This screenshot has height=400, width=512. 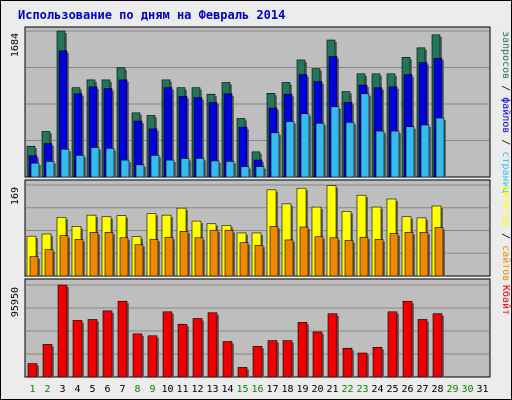 What do you see at coordinates (505, 55) in the screenshot?
I see `panel-0-legend-item-0: запросов` at bounding box center [505, 55].